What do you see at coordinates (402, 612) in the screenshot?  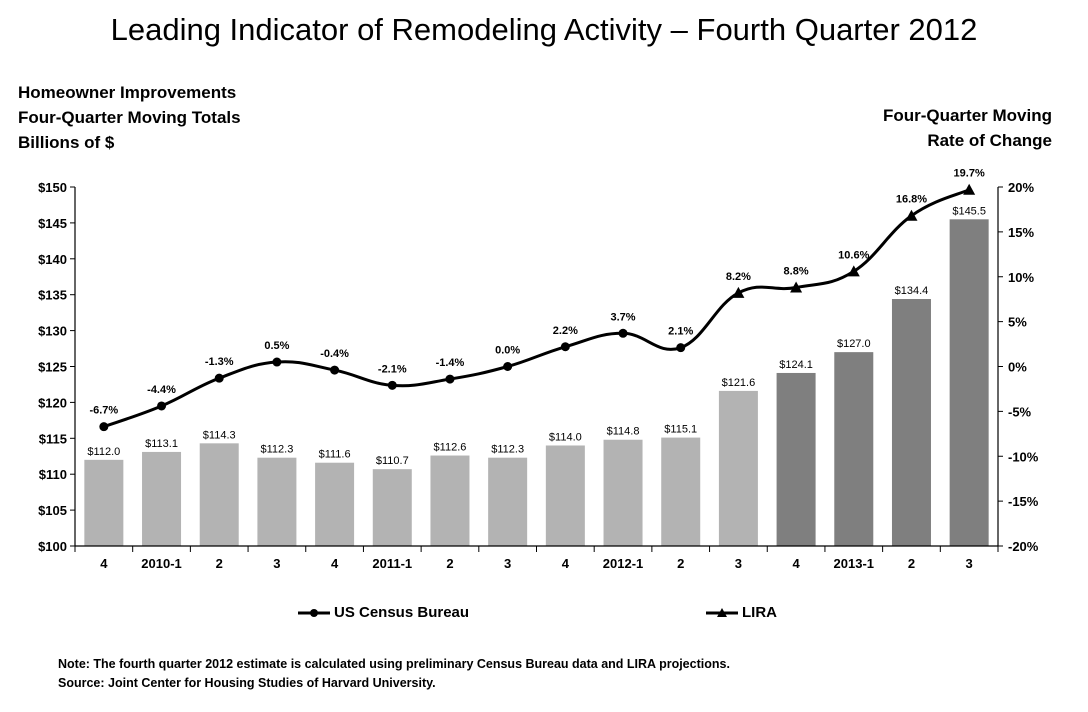 I see `legend-census-label: US Census Bureau` at bounding box center [402, 612].